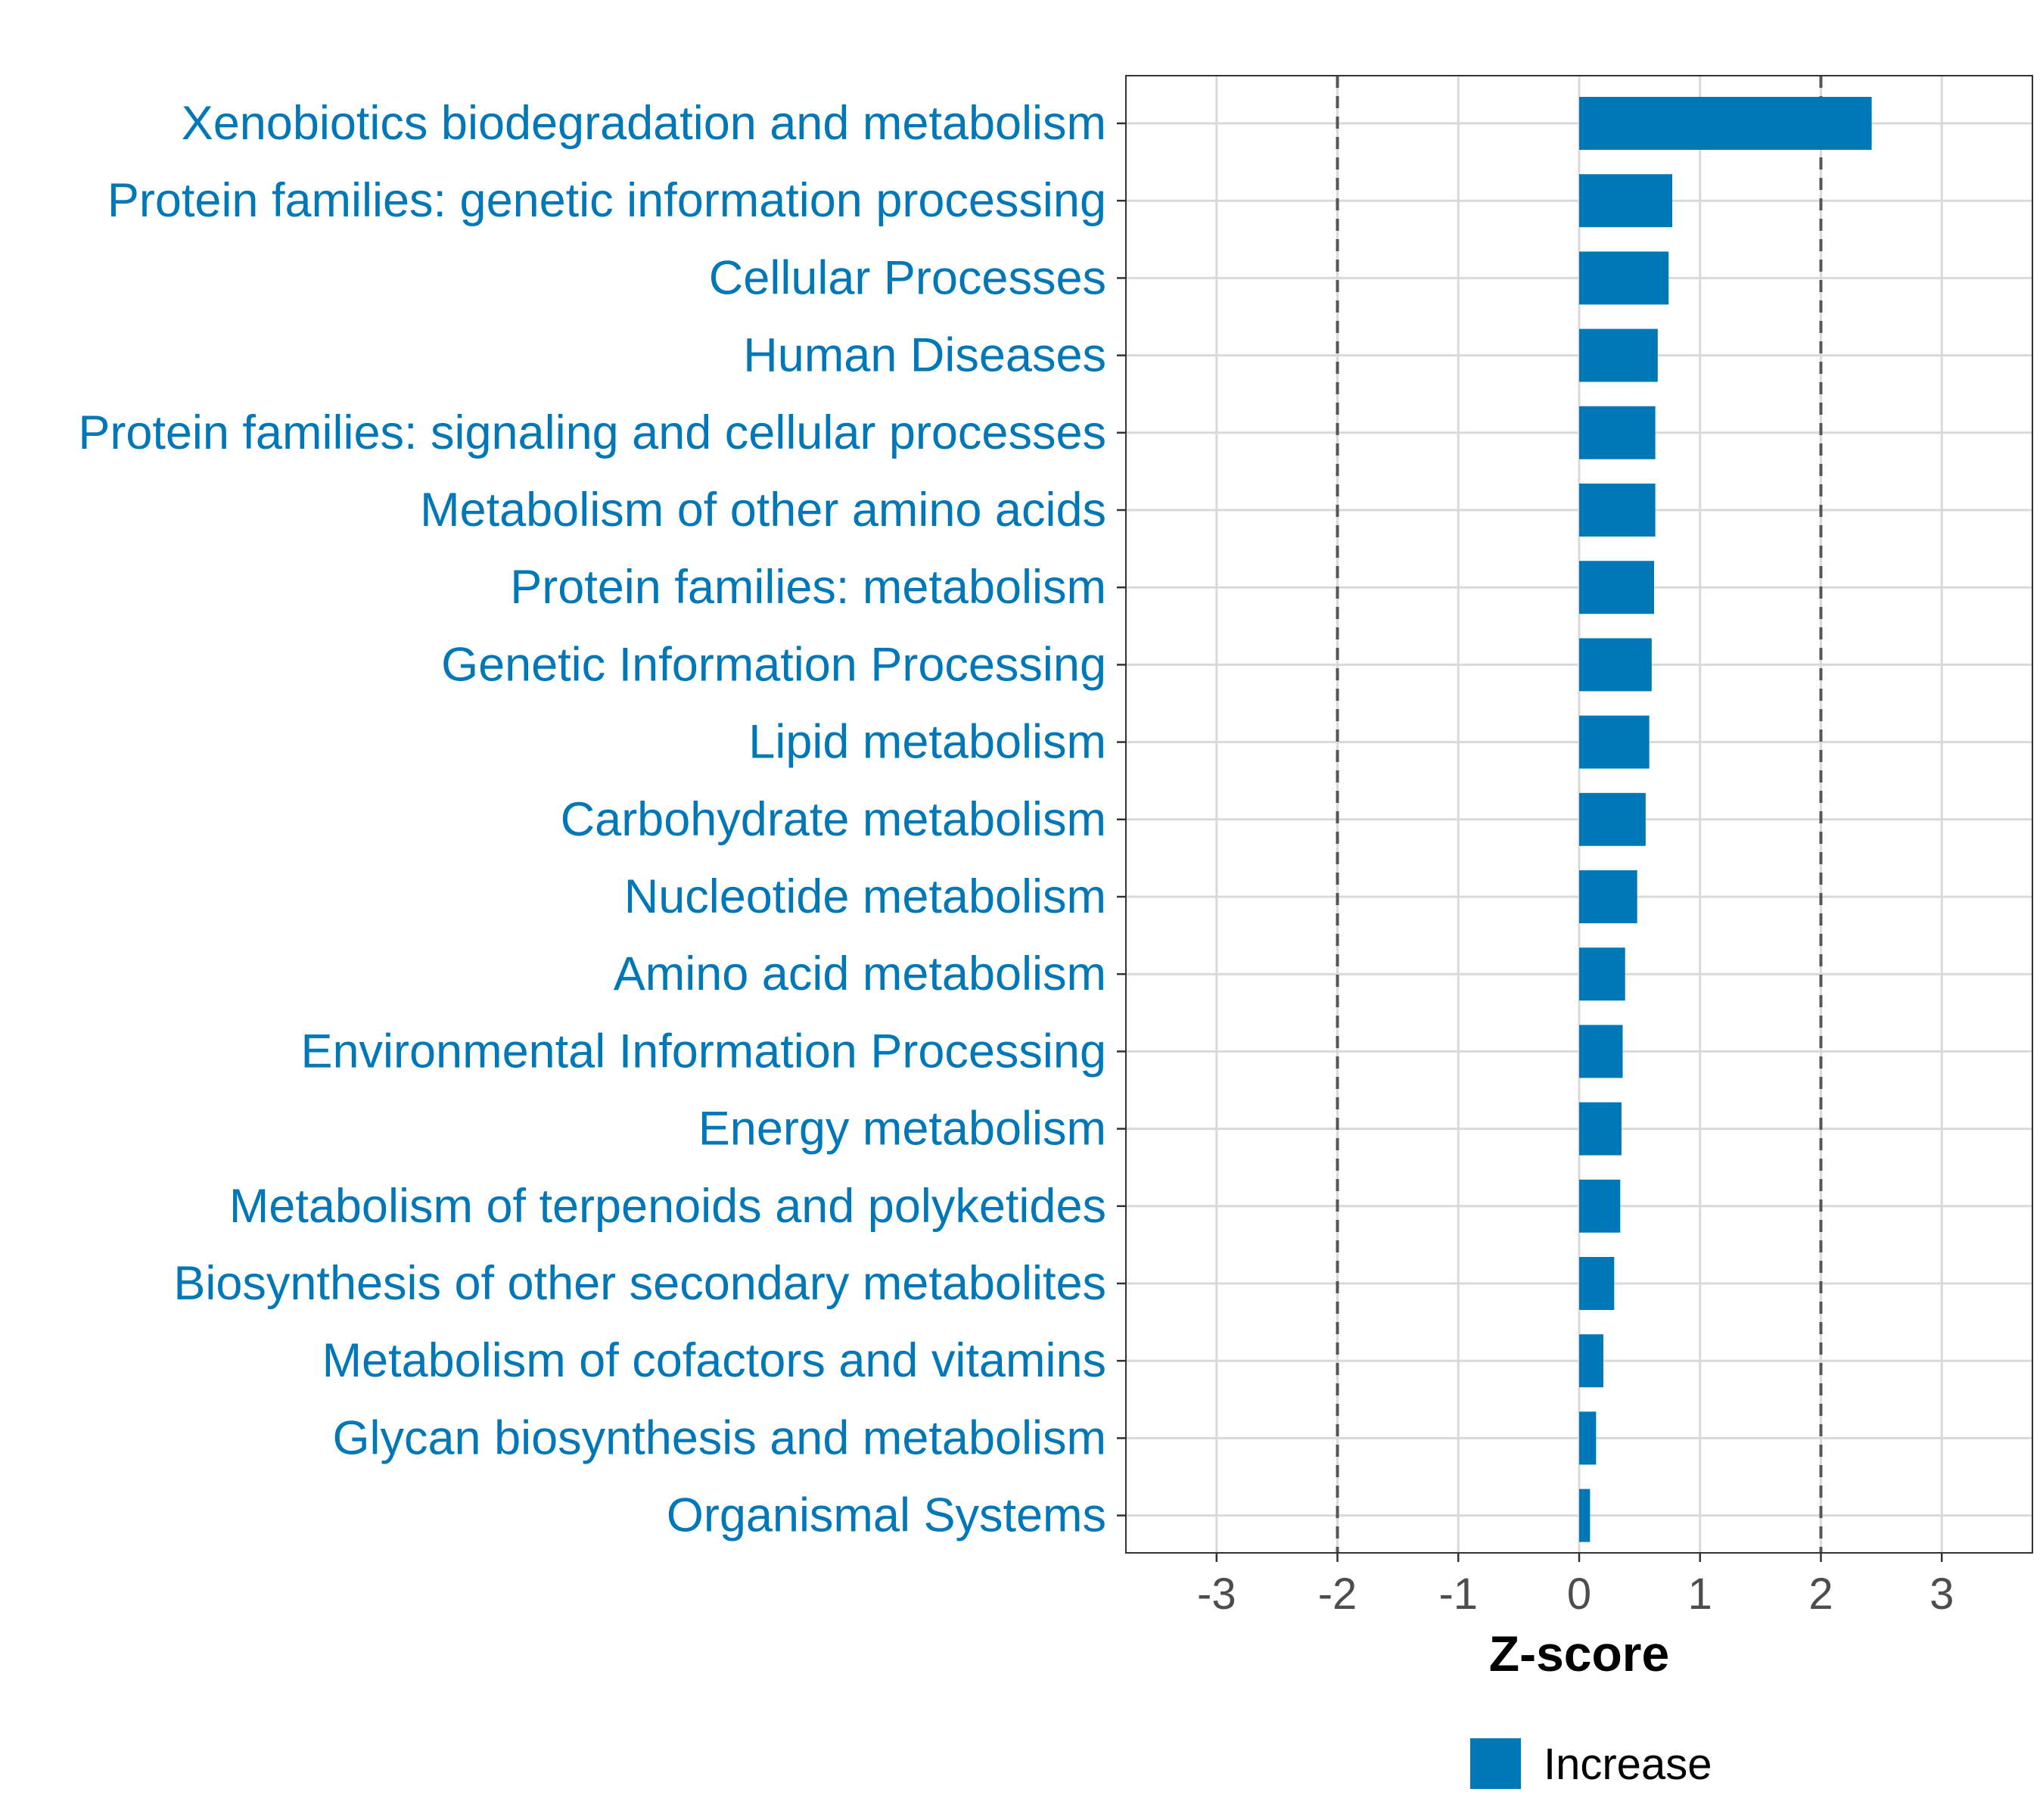 The width and height of the screenshot is (2043, 1820). I want to click on category-label: Organismal Systems, so click(887, 1515).